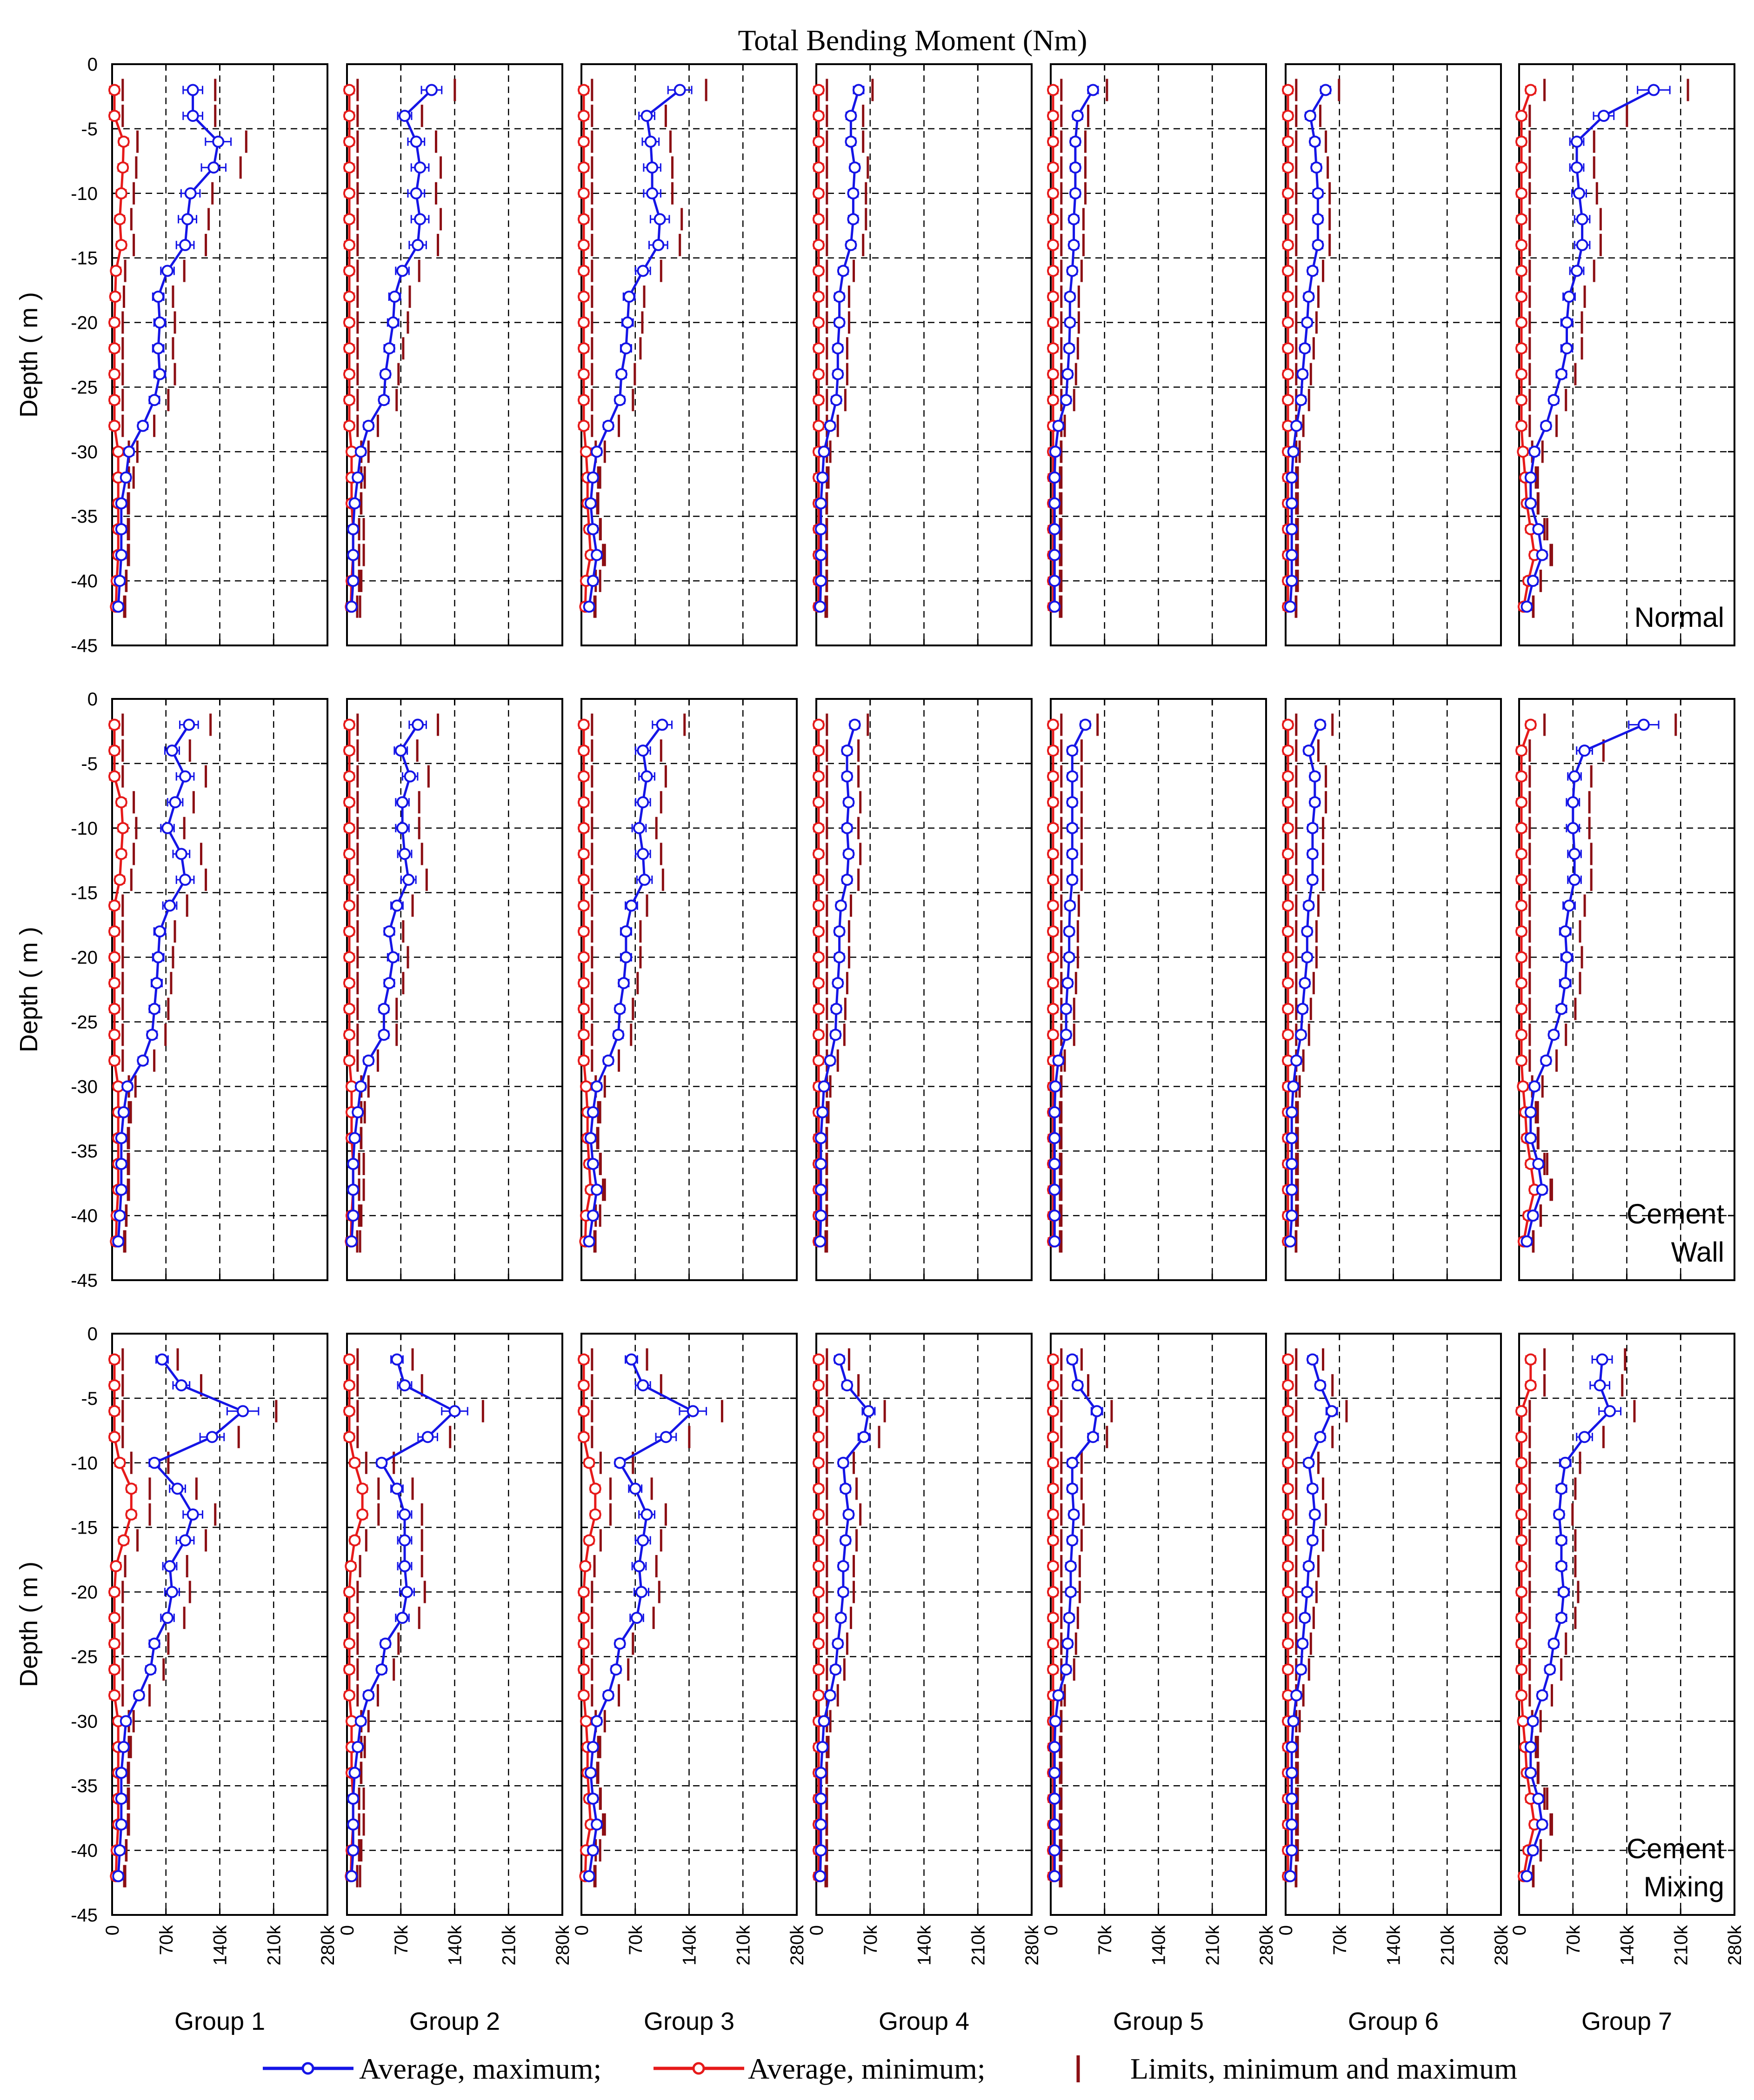  Describe the element at coordinates (89, 1399) in the screenshot. I see `y-tick-label: -5` at that location.